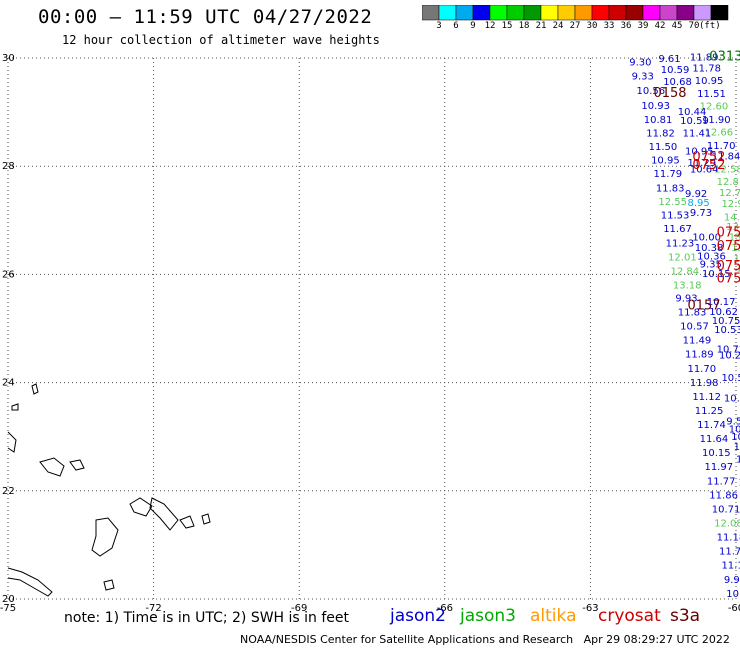 This screenshot has height=650, width=740. Describe the element at coordinates (694, 26) in the screenshot. I see `colorbar-label: 70` at that location.